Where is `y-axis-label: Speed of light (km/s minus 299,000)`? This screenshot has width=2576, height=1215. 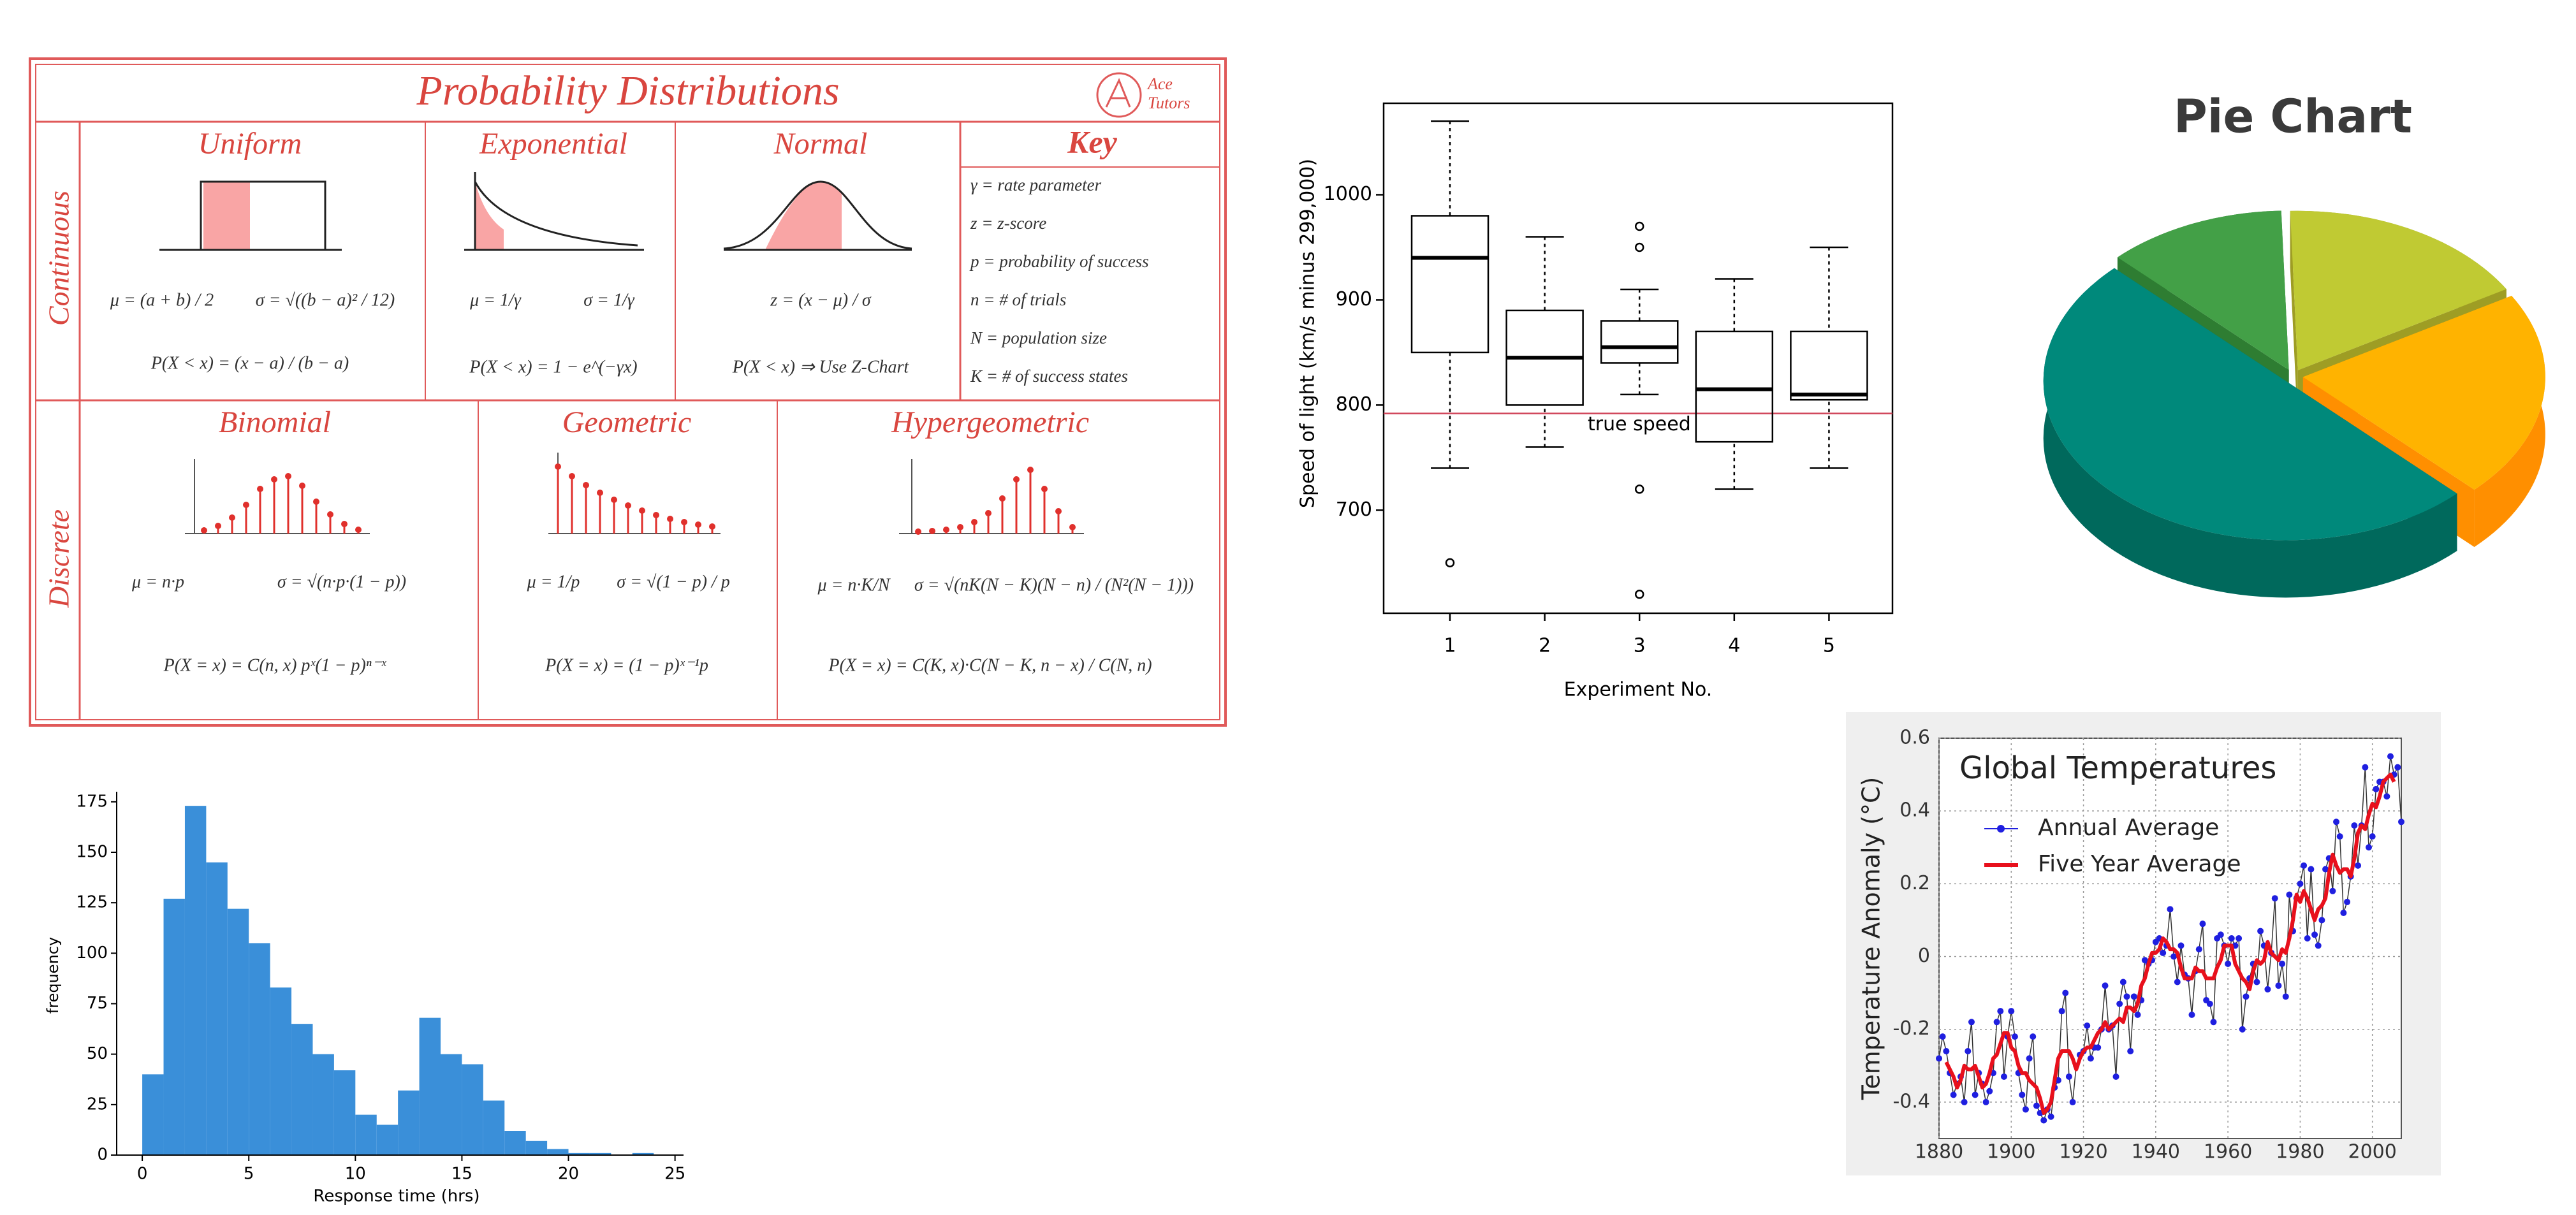
y-axis-label: Speed of light (km/s minus 299,000) is located at coordinates (1308, 333).